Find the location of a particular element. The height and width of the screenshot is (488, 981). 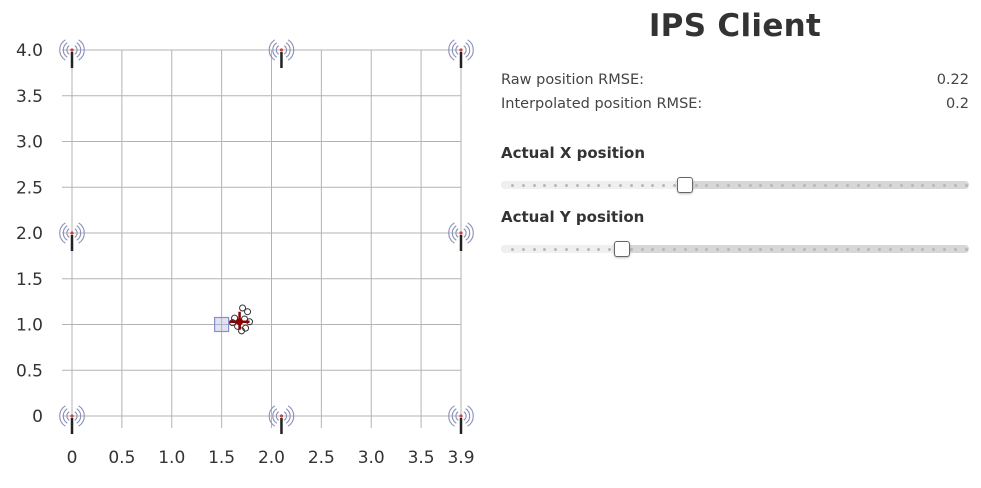

y-tick-label: 2.5 is located at coordinates (29, 188).